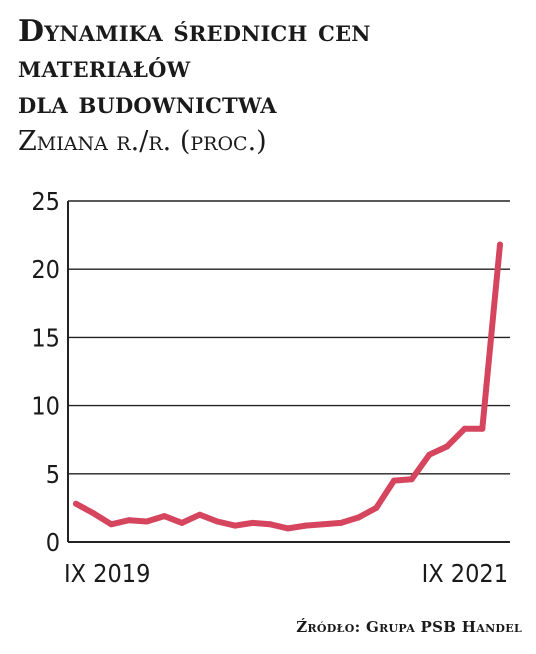 The image size is (536, 654). Describe the element at coordinates (45, 406) in the screenshot. I see `y-tick-label: 10` at that location.